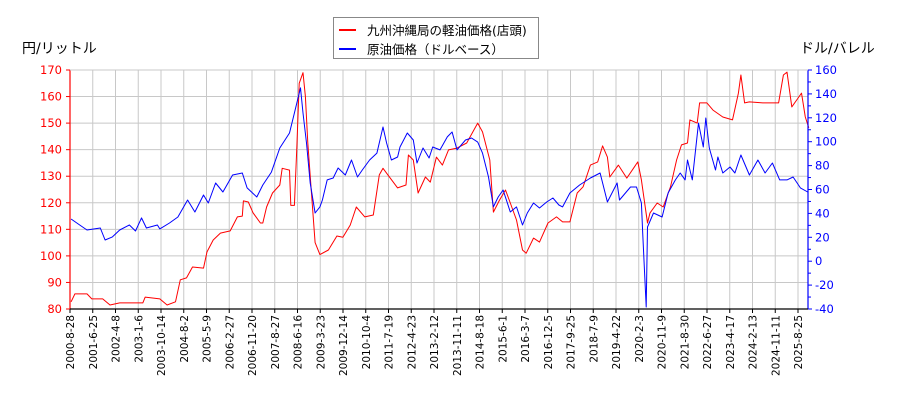 This screenshot has width=900, height=400. What do you see at coordinates (367, 342) in the screenshot?
I see `x-tick-label: 2010-10-4` at bounding box center [367, 342].